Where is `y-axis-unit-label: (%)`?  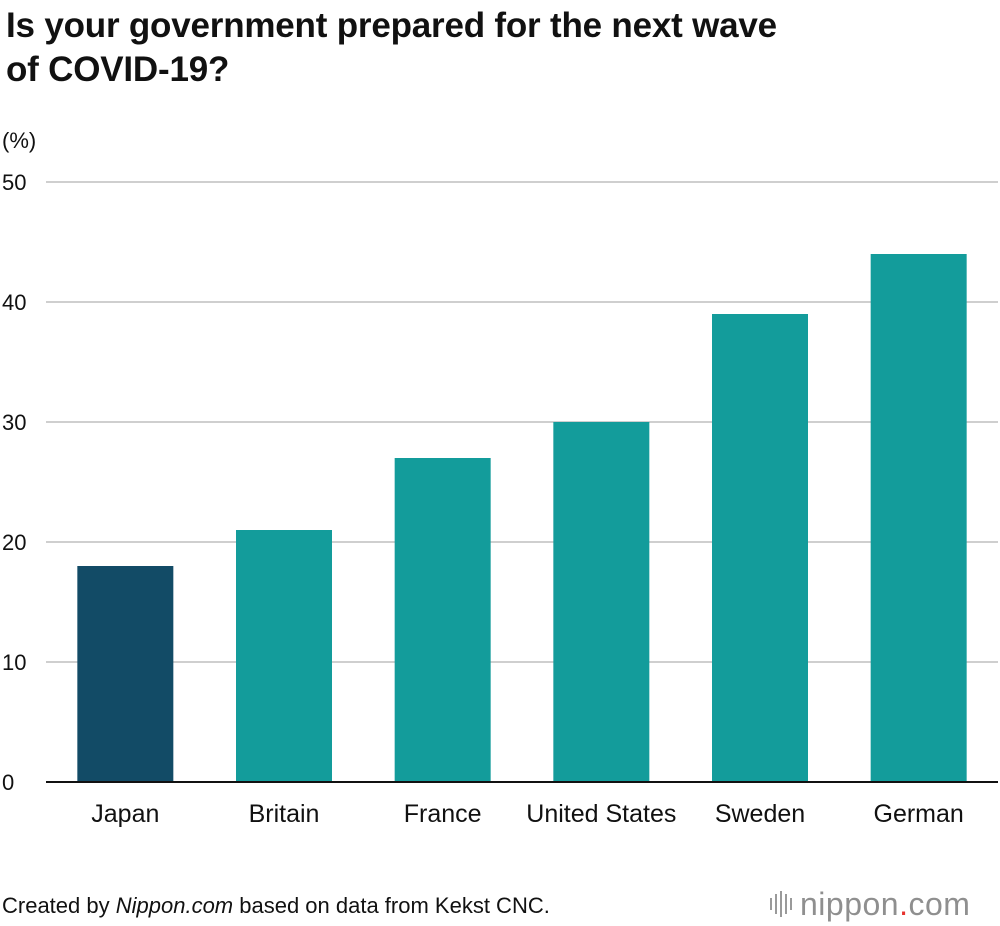 y-axis-unit-label: (%) is located at coordinates (19, 140).